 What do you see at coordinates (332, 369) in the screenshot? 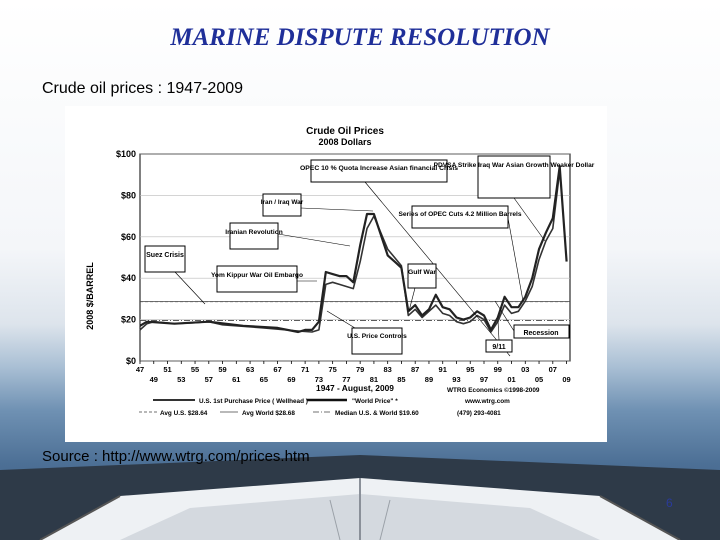
I see `x-tick-label-top: 75` at bounding box center [332, 369].